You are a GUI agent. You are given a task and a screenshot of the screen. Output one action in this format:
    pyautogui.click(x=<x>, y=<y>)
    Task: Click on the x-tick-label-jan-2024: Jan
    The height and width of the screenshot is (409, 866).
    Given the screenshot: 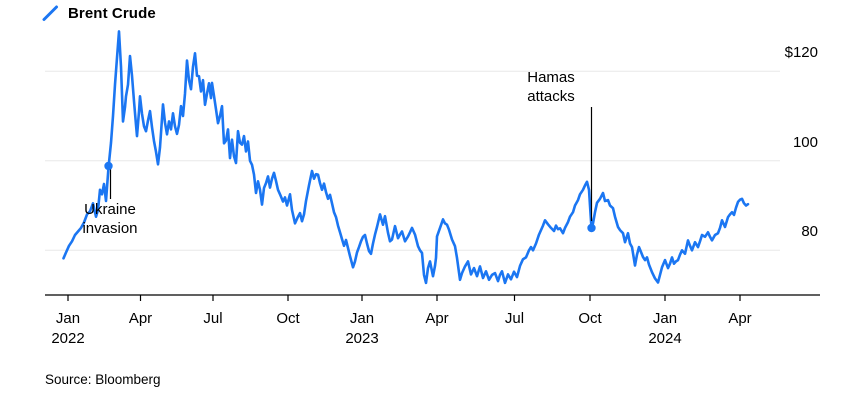 What is the action you would take?
    pyautogui.click(x=665, y=318)
    